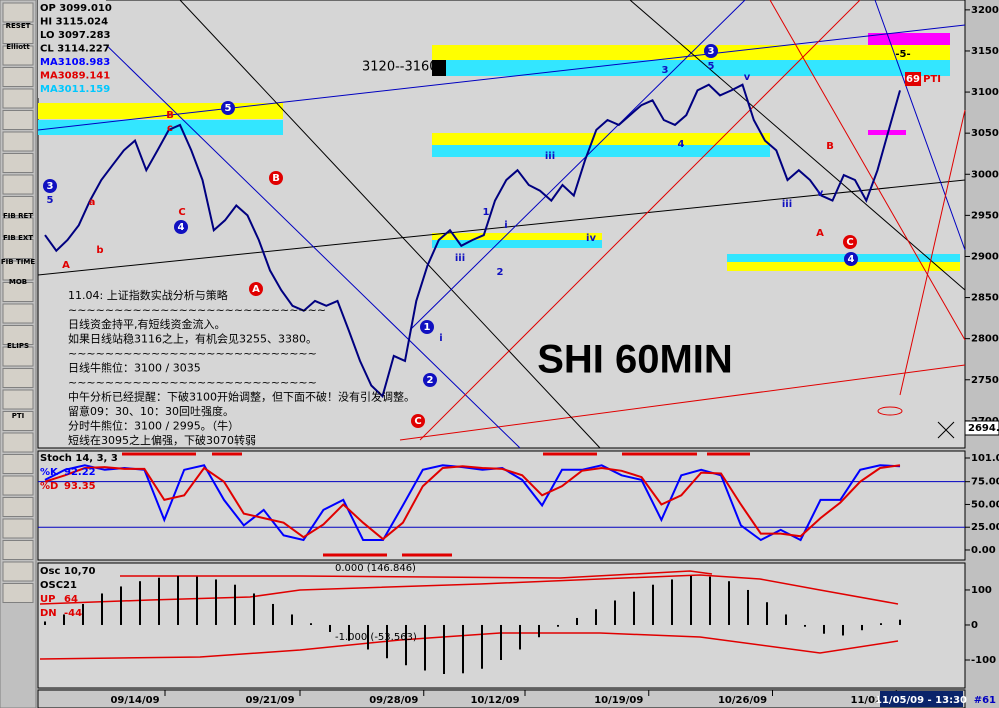 The height and width of the screenshot is (708, 999). Describe the element at coordinates (375, 568) in the screenshot. I see `osc-annotation: 0.000 (146.846)` at that location.